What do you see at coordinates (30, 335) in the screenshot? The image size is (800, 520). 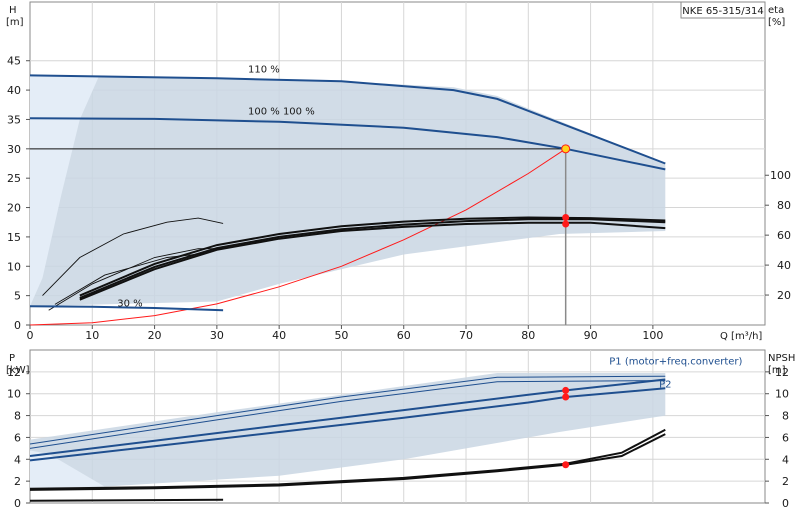 I see `x-tick-label: 0` at bounding box center [30, 335].